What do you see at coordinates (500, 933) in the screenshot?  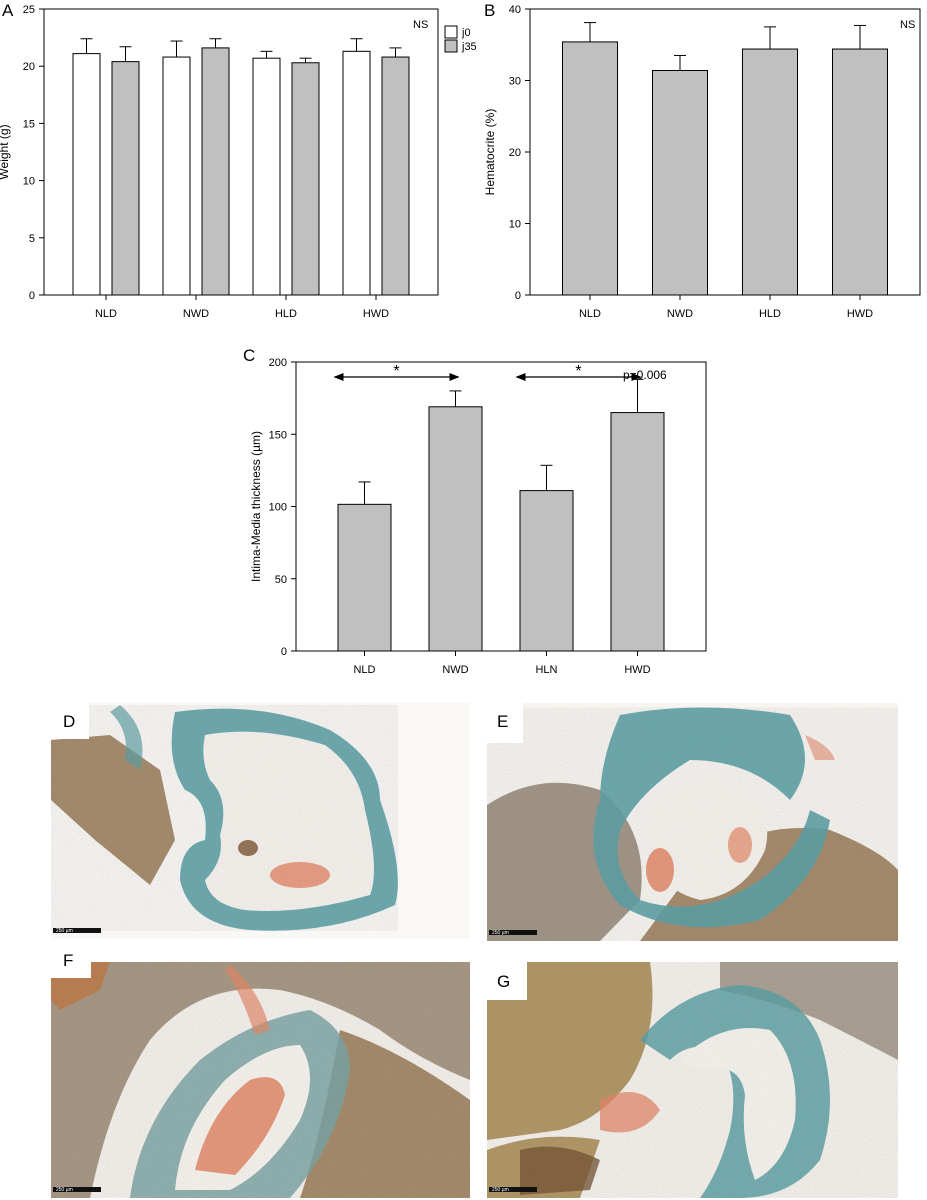 I see `scale-bar-label-e: 250 µm` at bounding box center [500, 933].